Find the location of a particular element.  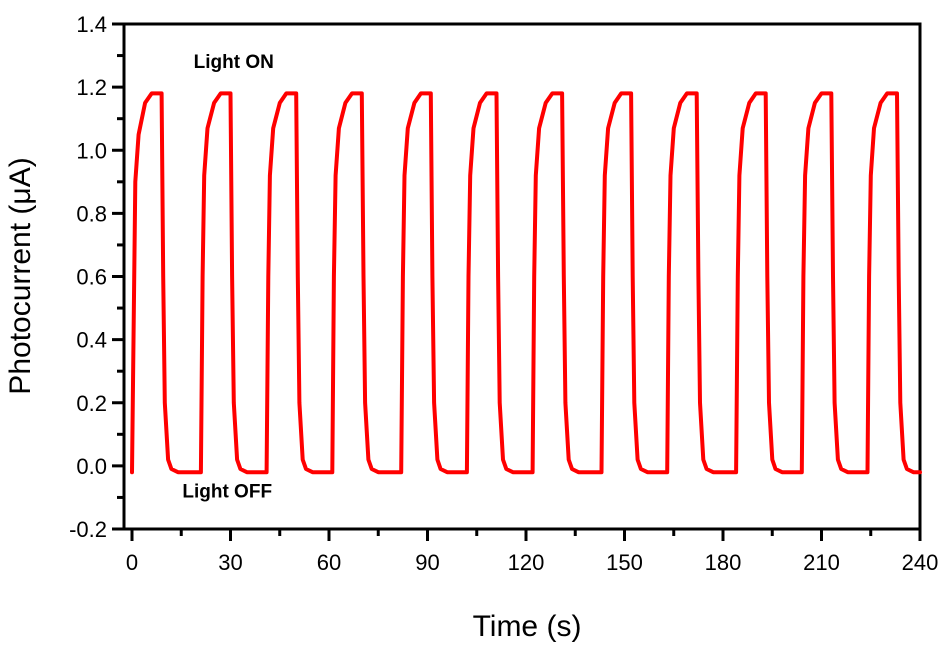

x-tick-label: 90 is located at coordinates (427, 562).